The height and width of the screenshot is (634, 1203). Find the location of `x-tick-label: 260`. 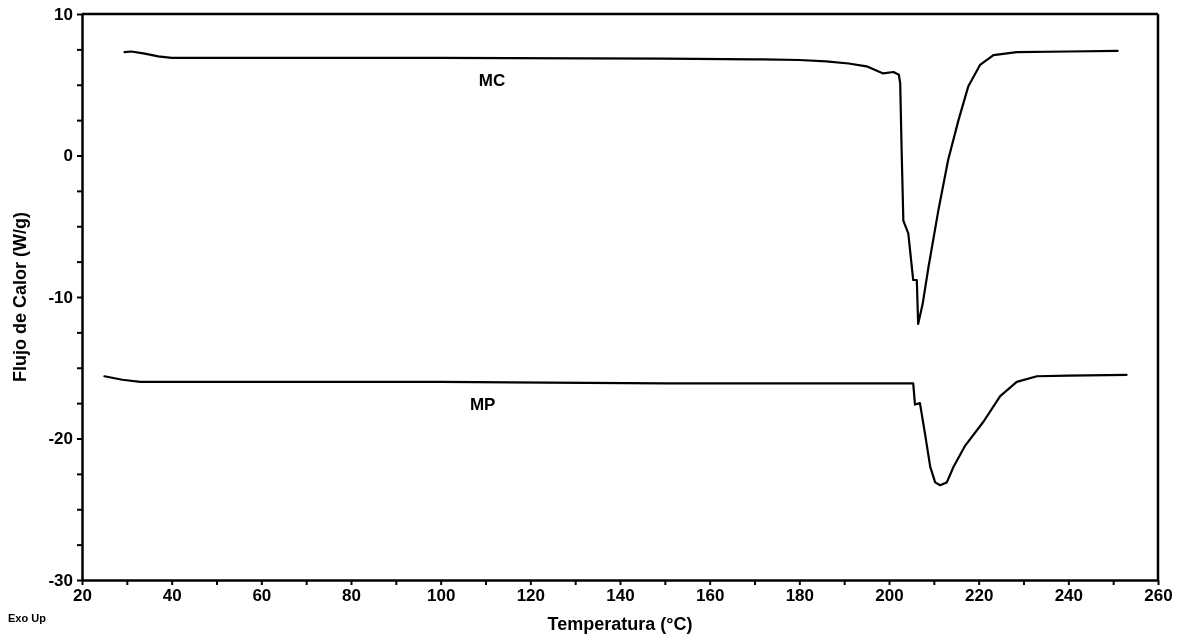

x-tick-label: 260 is located at coordinates (1158, 596).